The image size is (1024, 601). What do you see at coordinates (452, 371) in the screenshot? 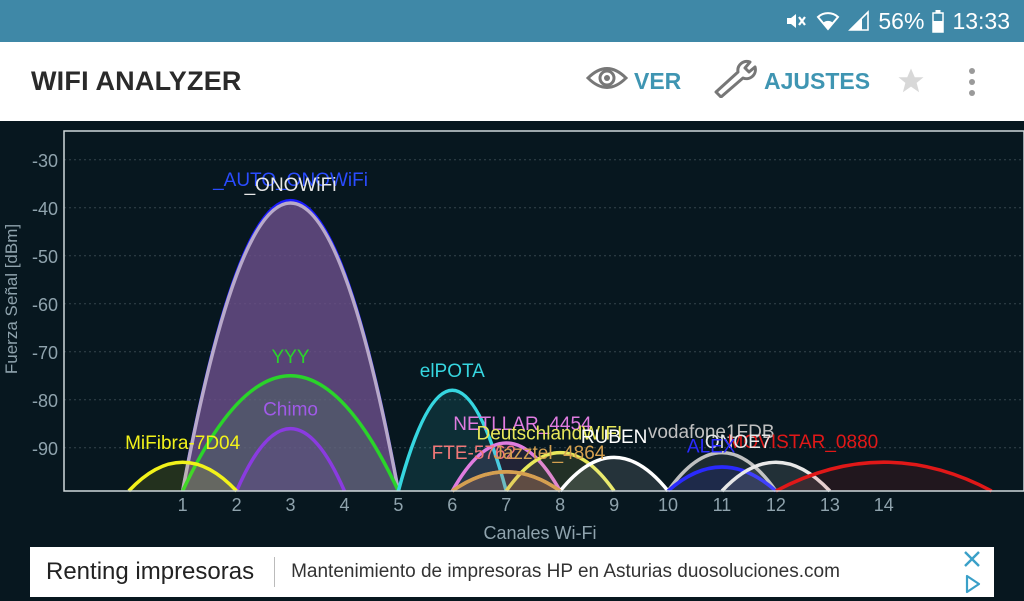
I see `series-label: elPOTA` at bounding box center [452, 371].